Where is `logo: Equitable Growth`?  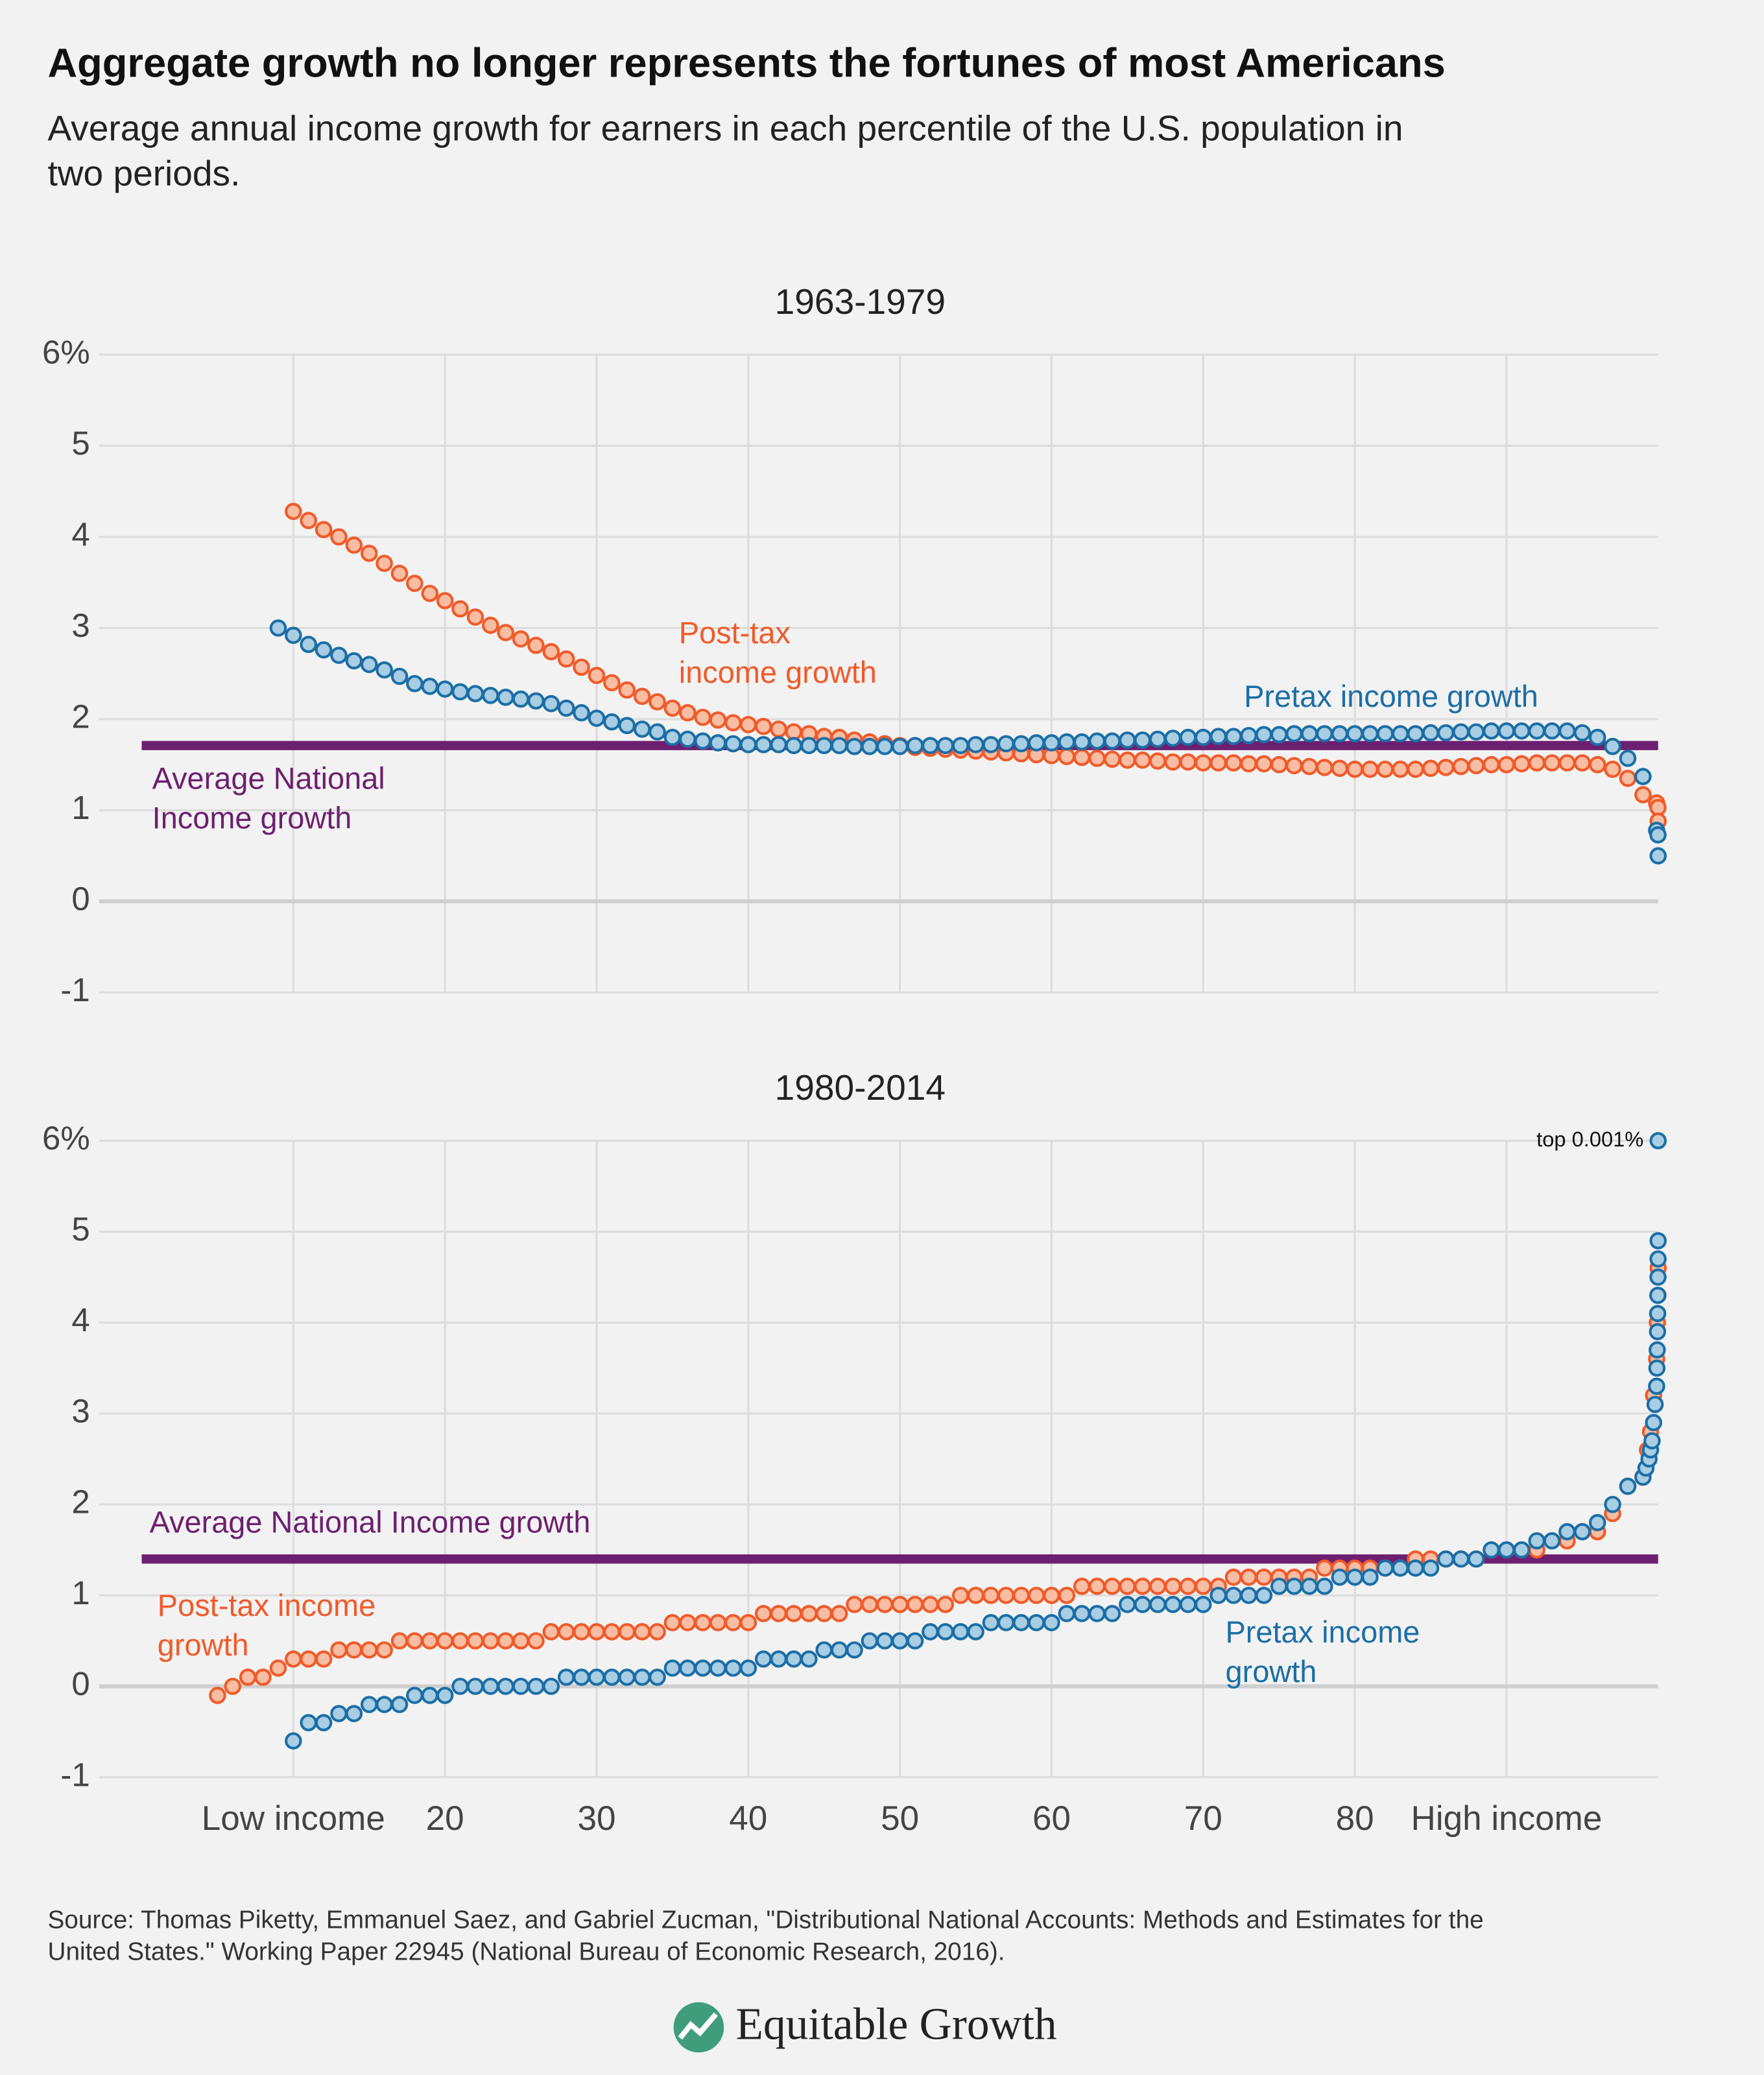 logo: Equitable Growth is located at coordinates (865, 2026).